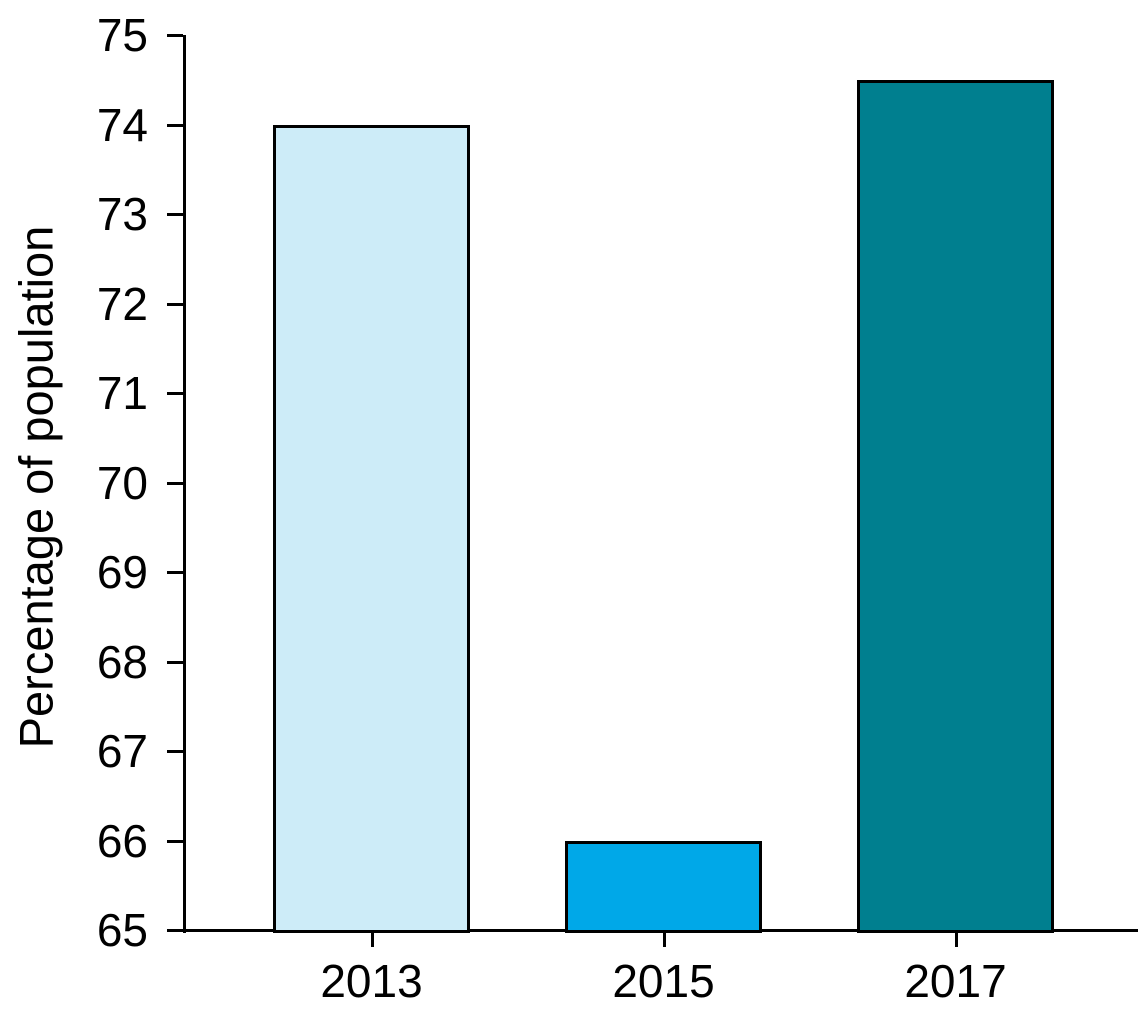  What do you see at coordinates (371, 528) in the screenshot?
I see `bar-2013` at bounding box center [371, 528].